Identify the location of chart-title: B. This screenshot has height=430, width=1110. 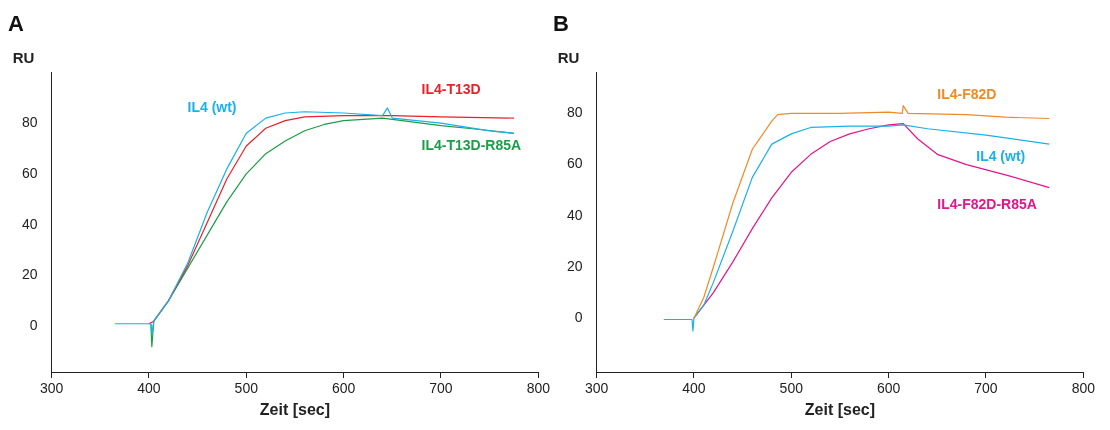
(561, 24).